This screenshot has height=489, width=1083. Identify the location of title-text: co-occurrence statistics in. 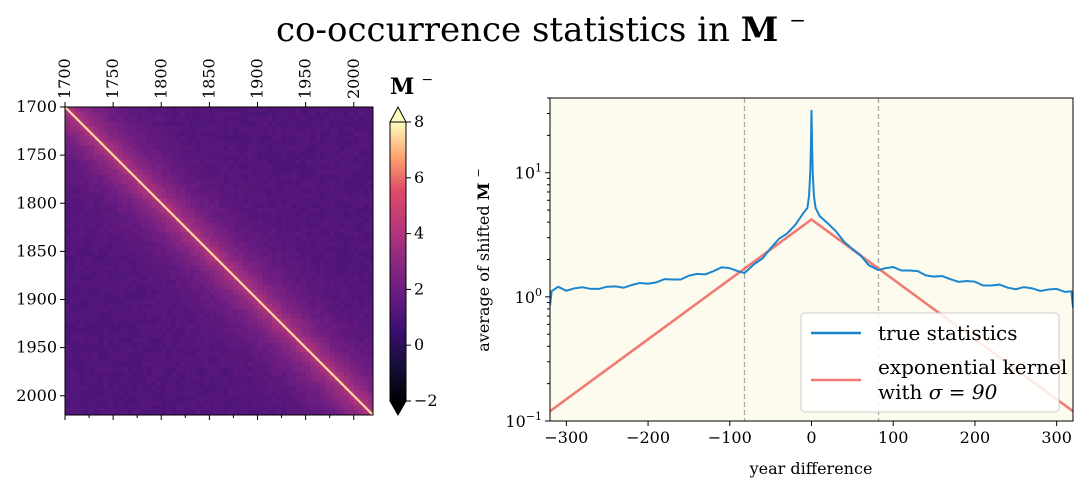
(503, 30).